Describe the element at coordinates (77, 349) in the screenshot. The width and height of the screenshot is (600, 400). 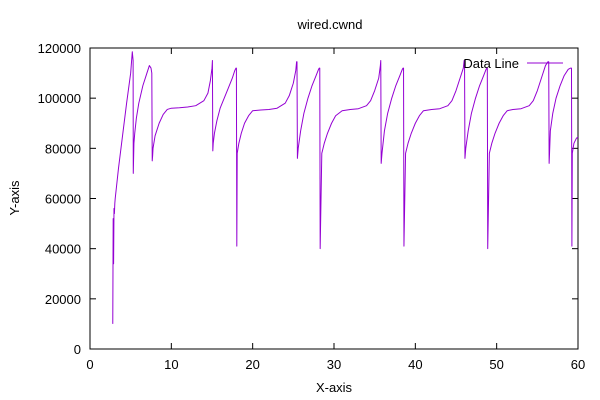
I see `y-tick-label: 0` at that location.